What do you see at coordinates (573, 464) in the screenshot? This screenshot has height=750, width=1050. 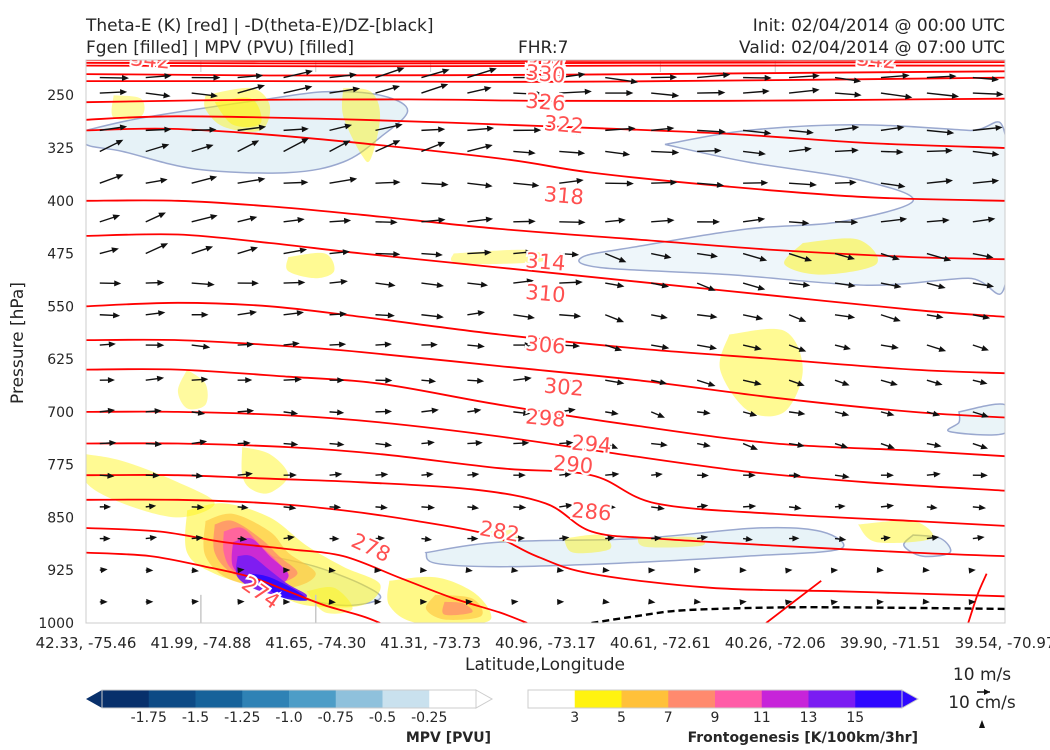 I see `theta-e-label: 290` at bounding box center [573, 464].